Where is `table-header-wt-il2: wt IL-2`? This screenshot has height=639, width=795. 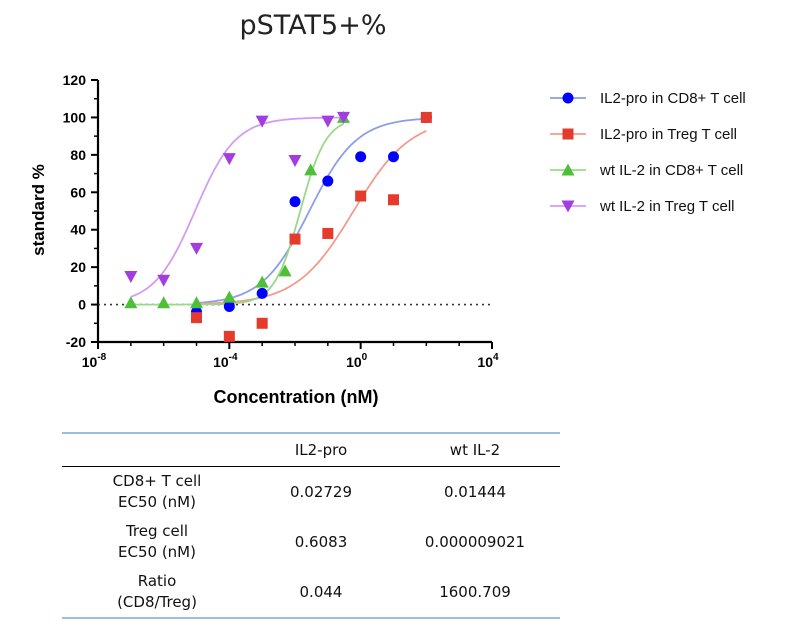 table-header-wt-il2: wt IL-2 is located at coordinates (475, 450).